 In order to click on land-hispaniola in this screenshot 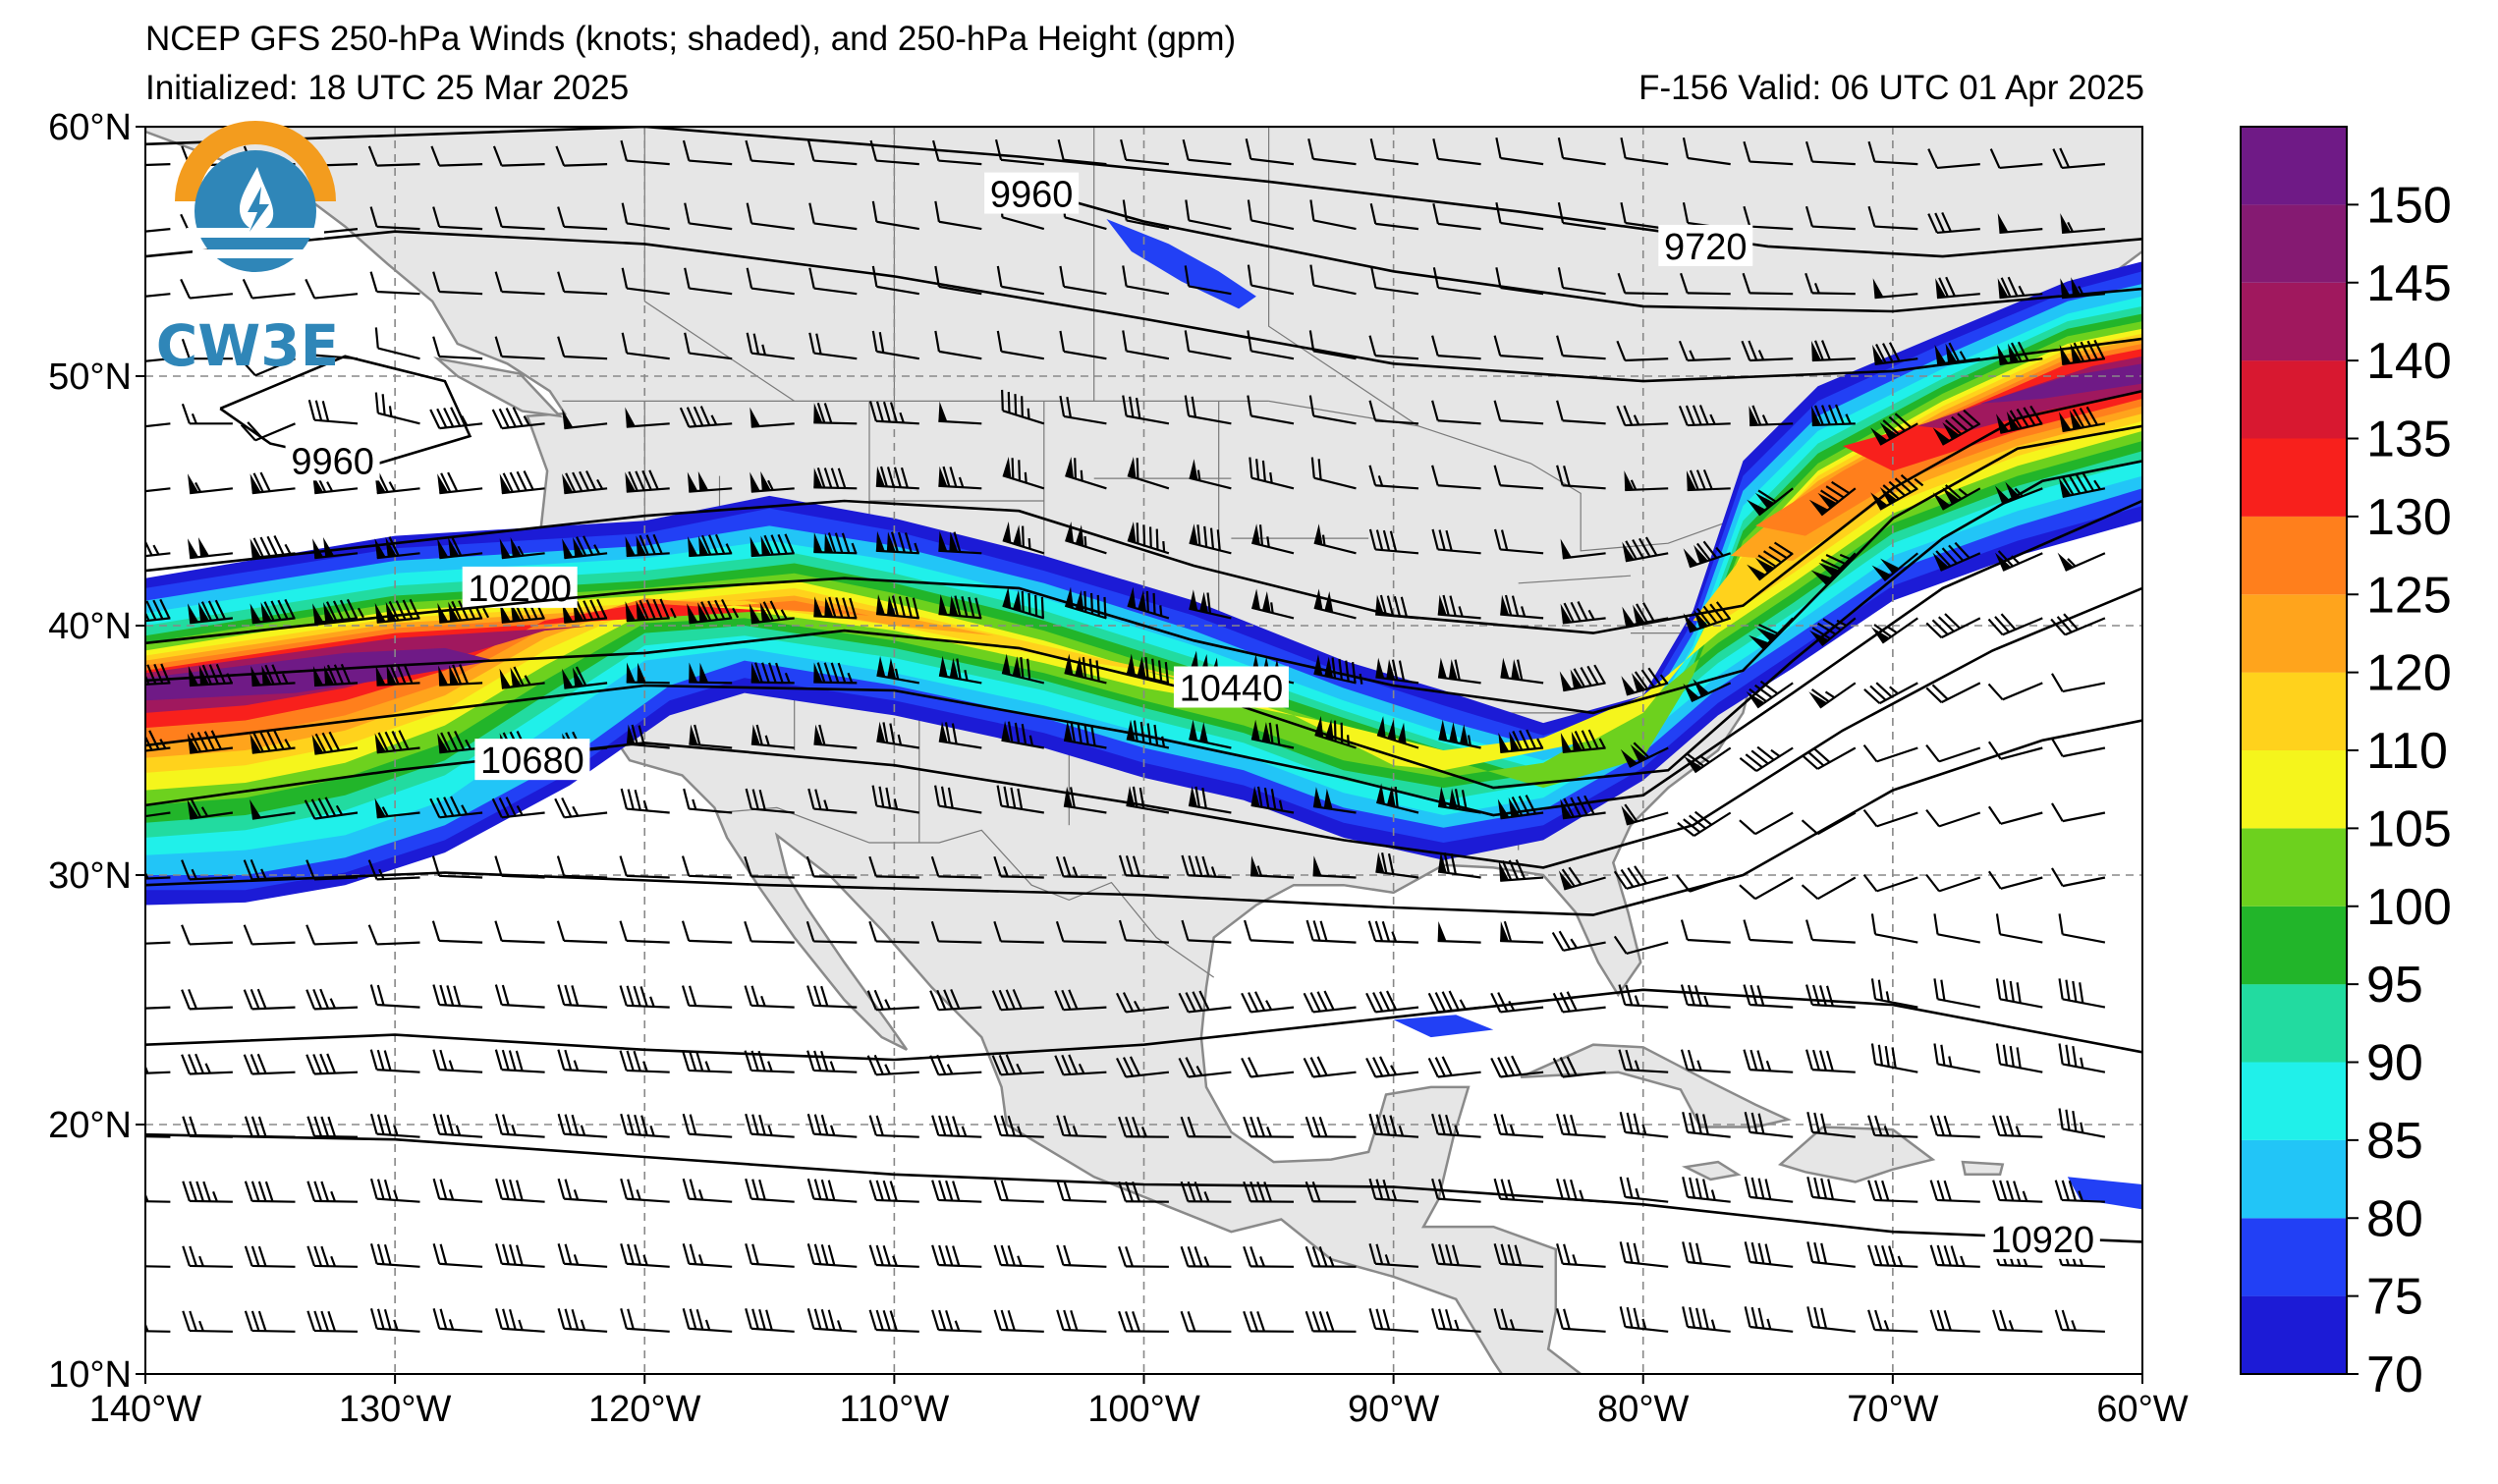, I will do `click(1856, 1154)`.